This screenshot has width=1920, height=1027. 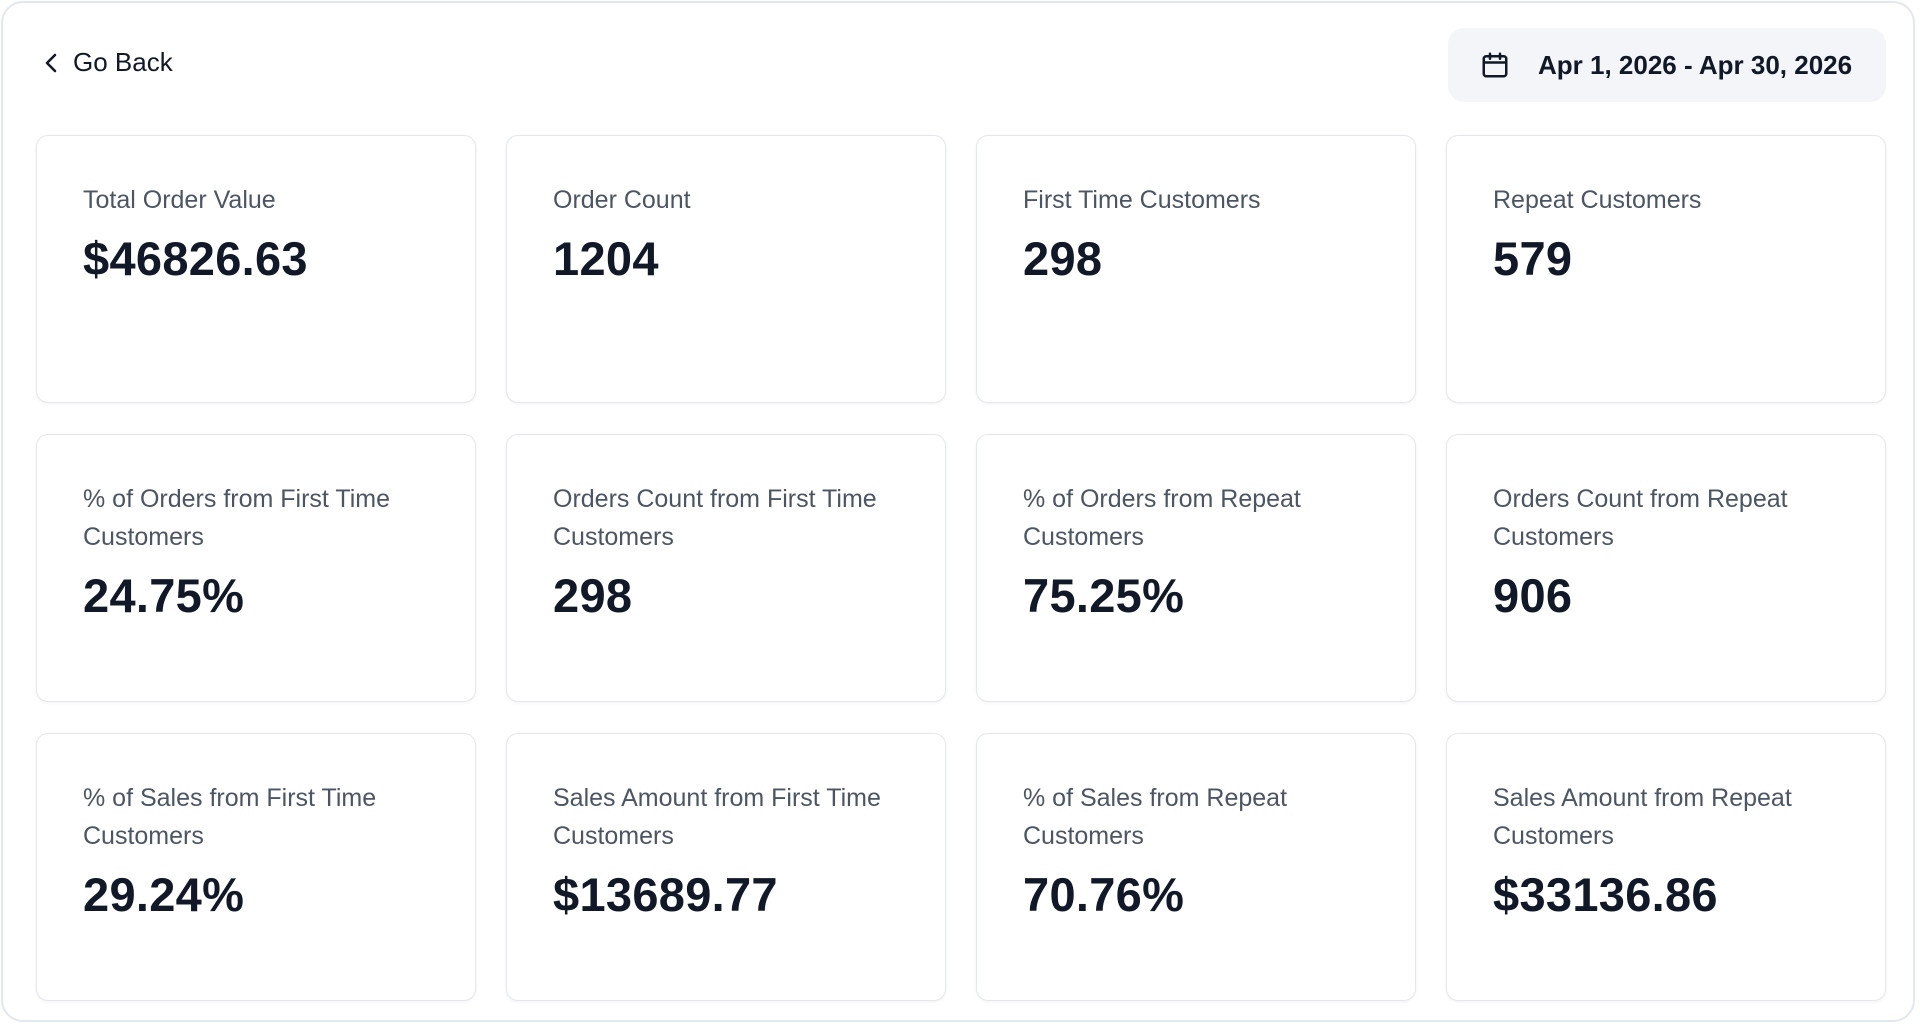 What do you see at coordinates (715, 518) in the screenshot?
I see `metric-label: Orders Count from First Time Customers` at bounding box center [715, 518].